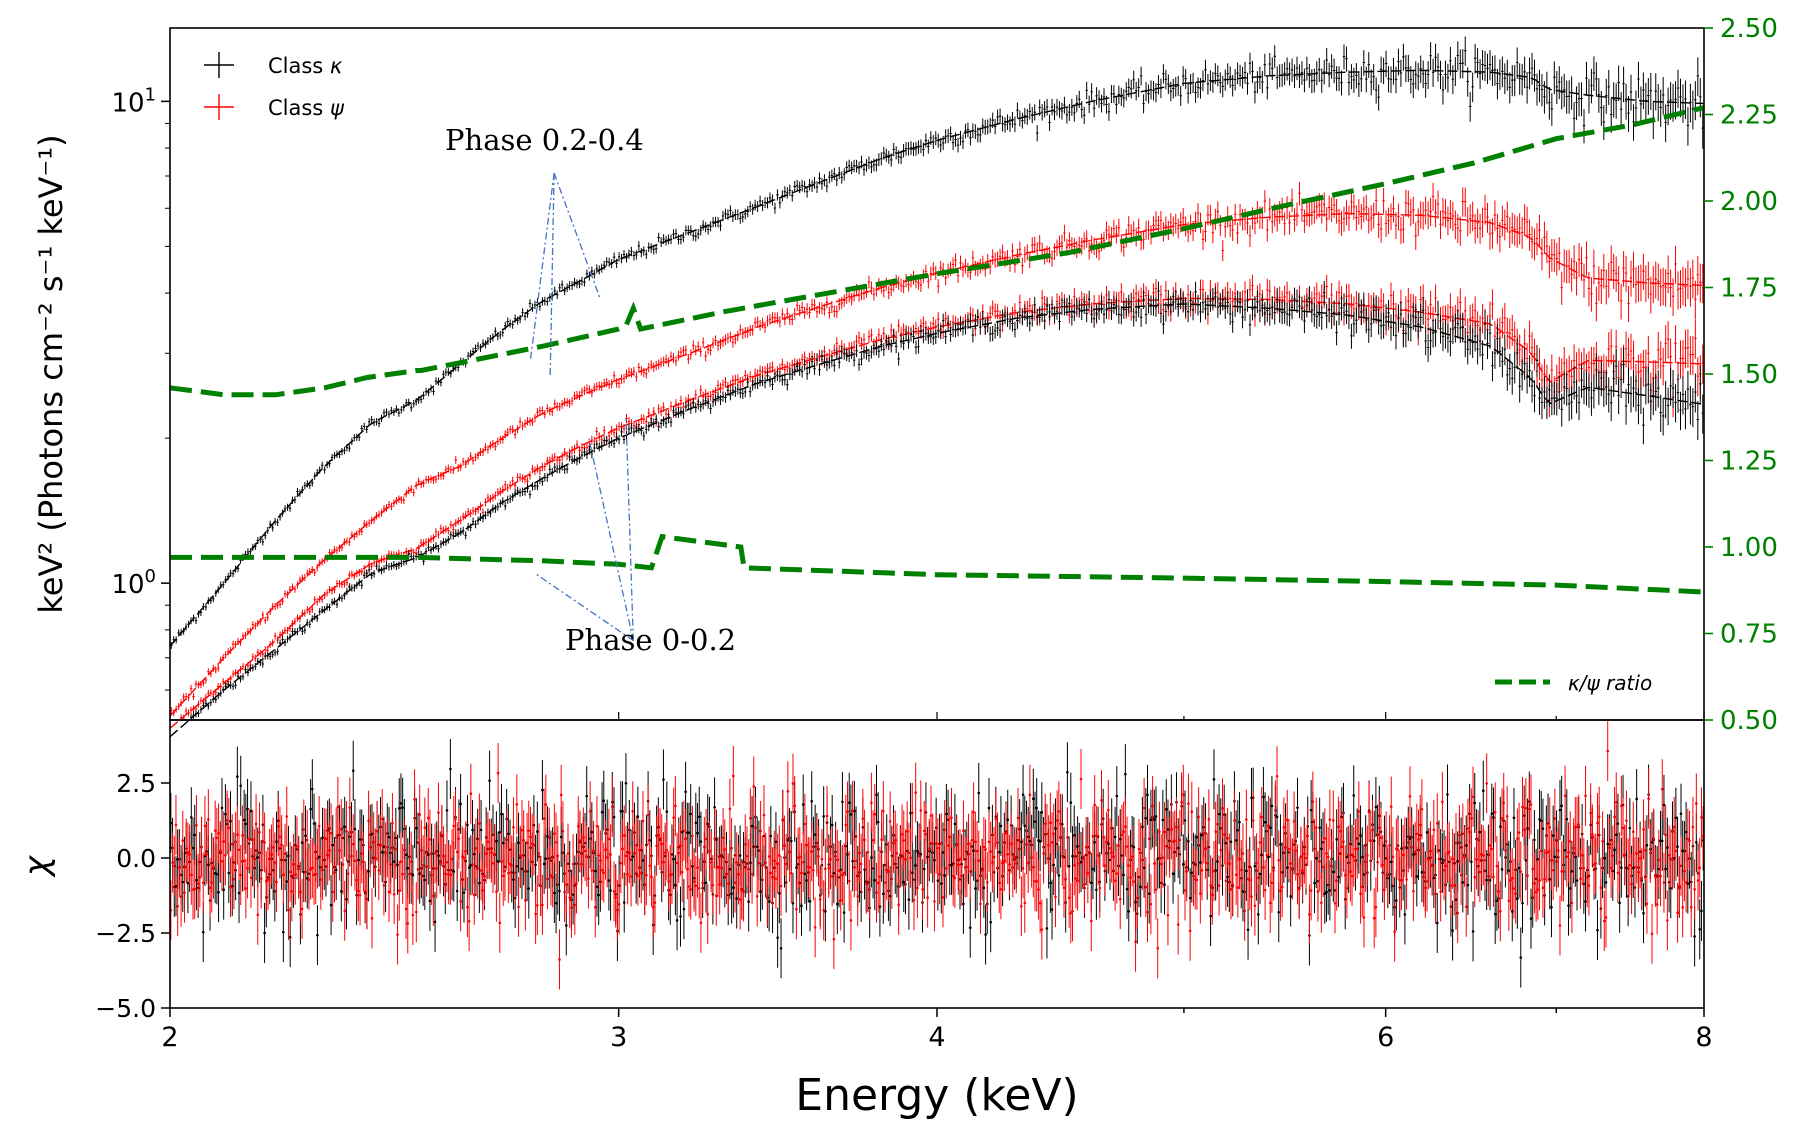 This screenshot has width=1818, height=1135. Describe the element at coordinates (1749, 116) in the screenshot. I see `ratio-tick-label: 2.25` at that location.